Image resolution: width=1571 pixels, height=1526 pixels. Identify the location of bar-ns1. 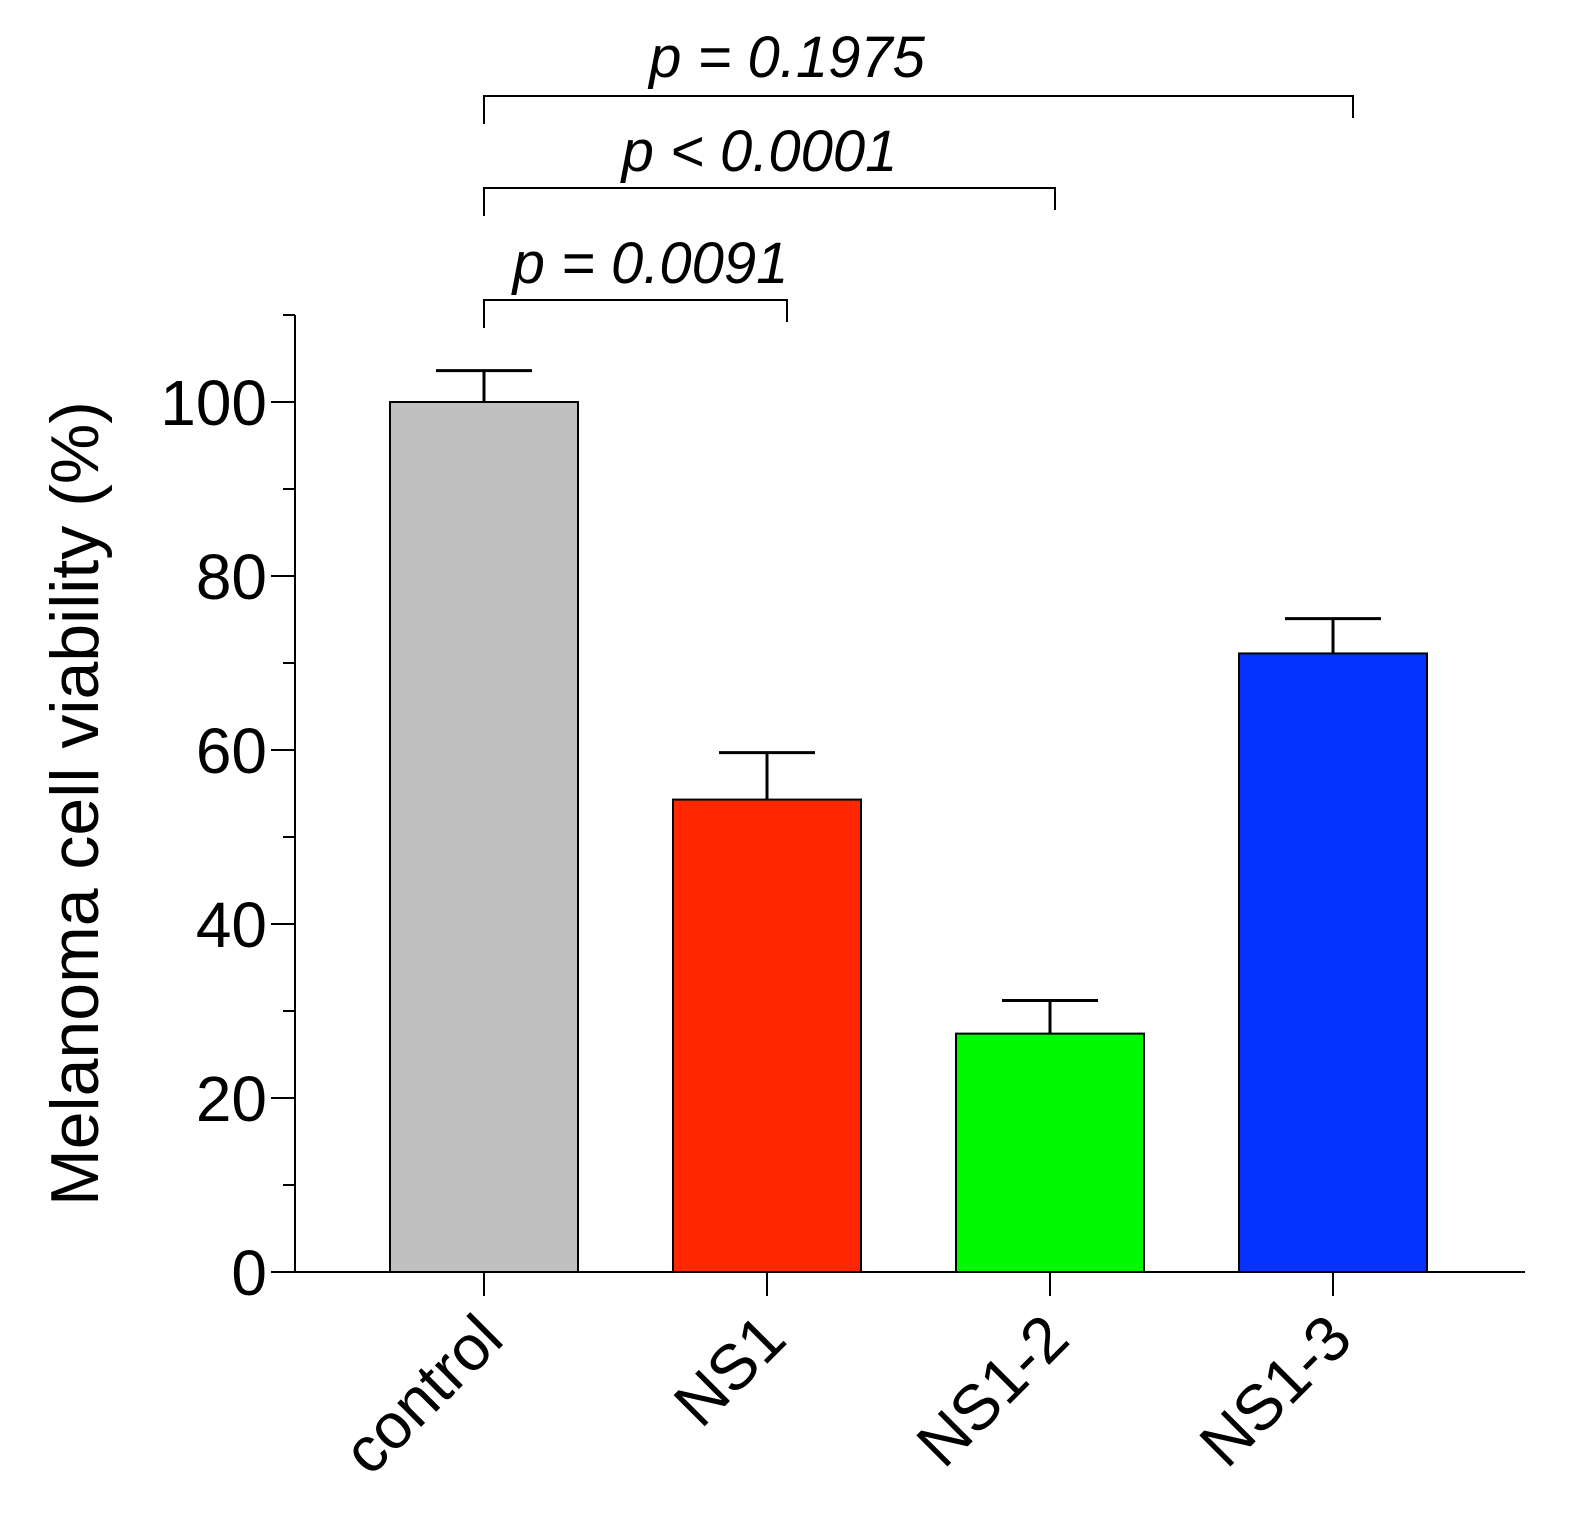
(767, 1036).